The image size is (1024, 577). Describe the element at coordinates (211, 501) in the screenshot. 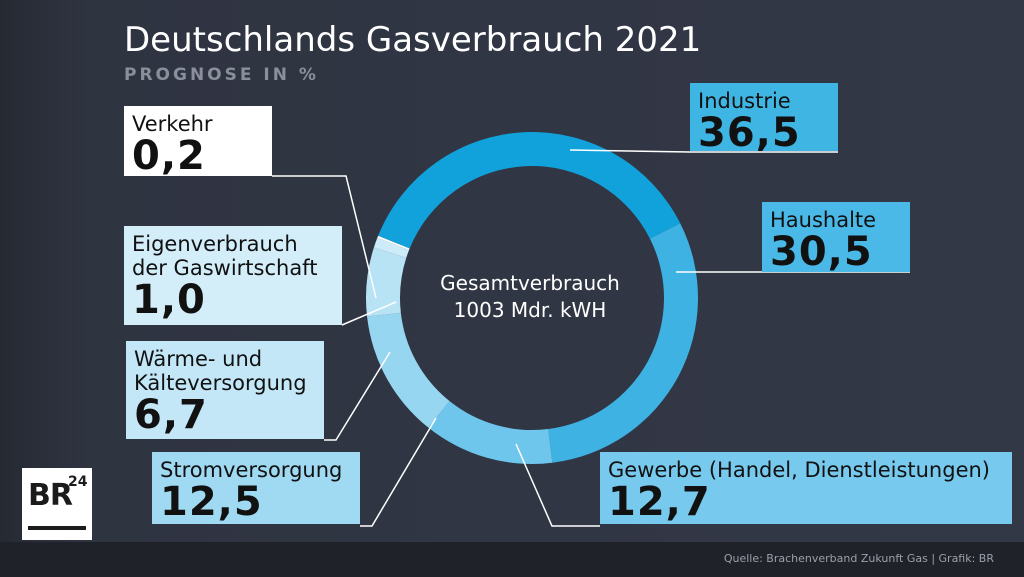

I see `data-label-stromversorgung: 12,5` at that location.